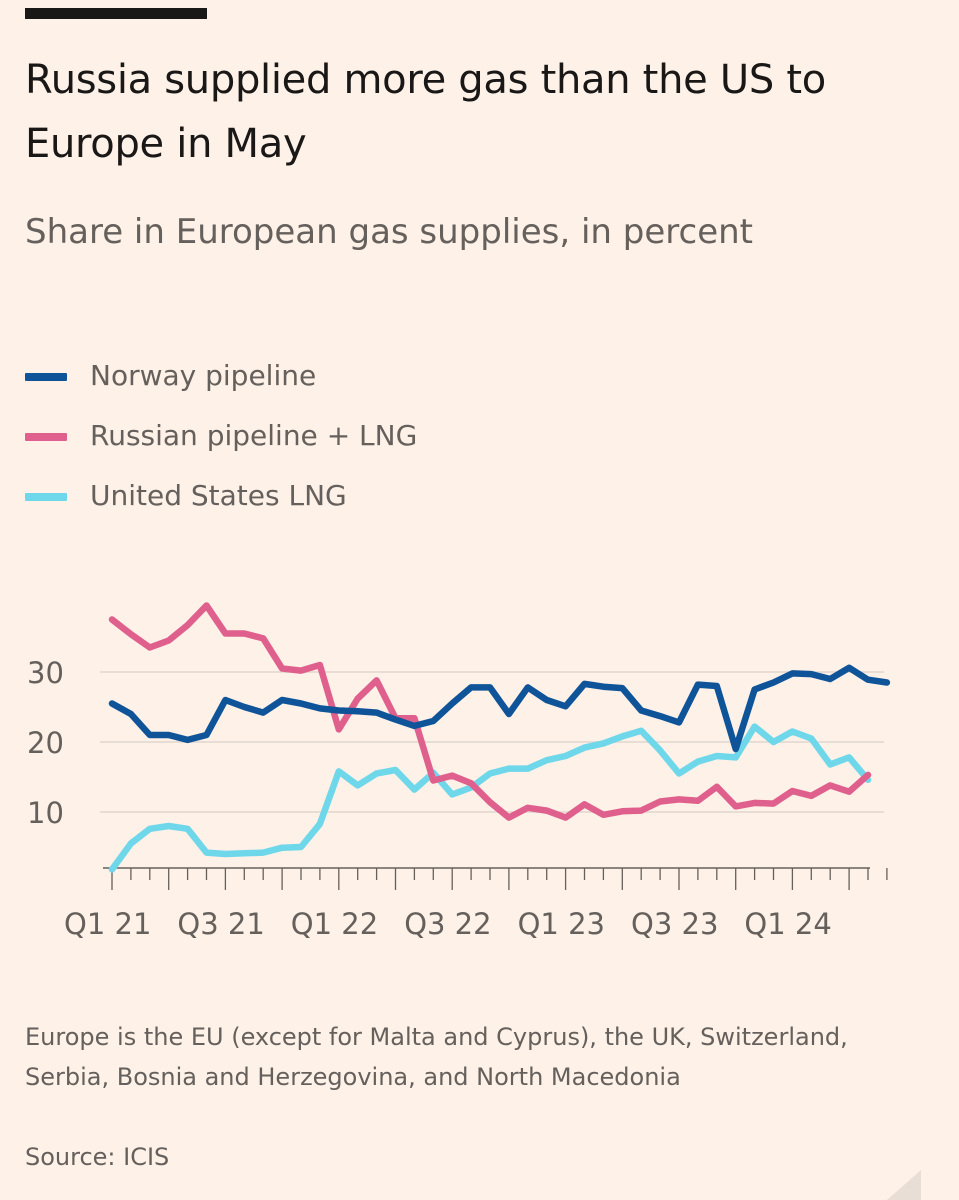 This screenshot has width=959, height=1200. Describe the element at coordinates (45, 673) in the screenshot. I see `y-tick-label: 30` at that location.